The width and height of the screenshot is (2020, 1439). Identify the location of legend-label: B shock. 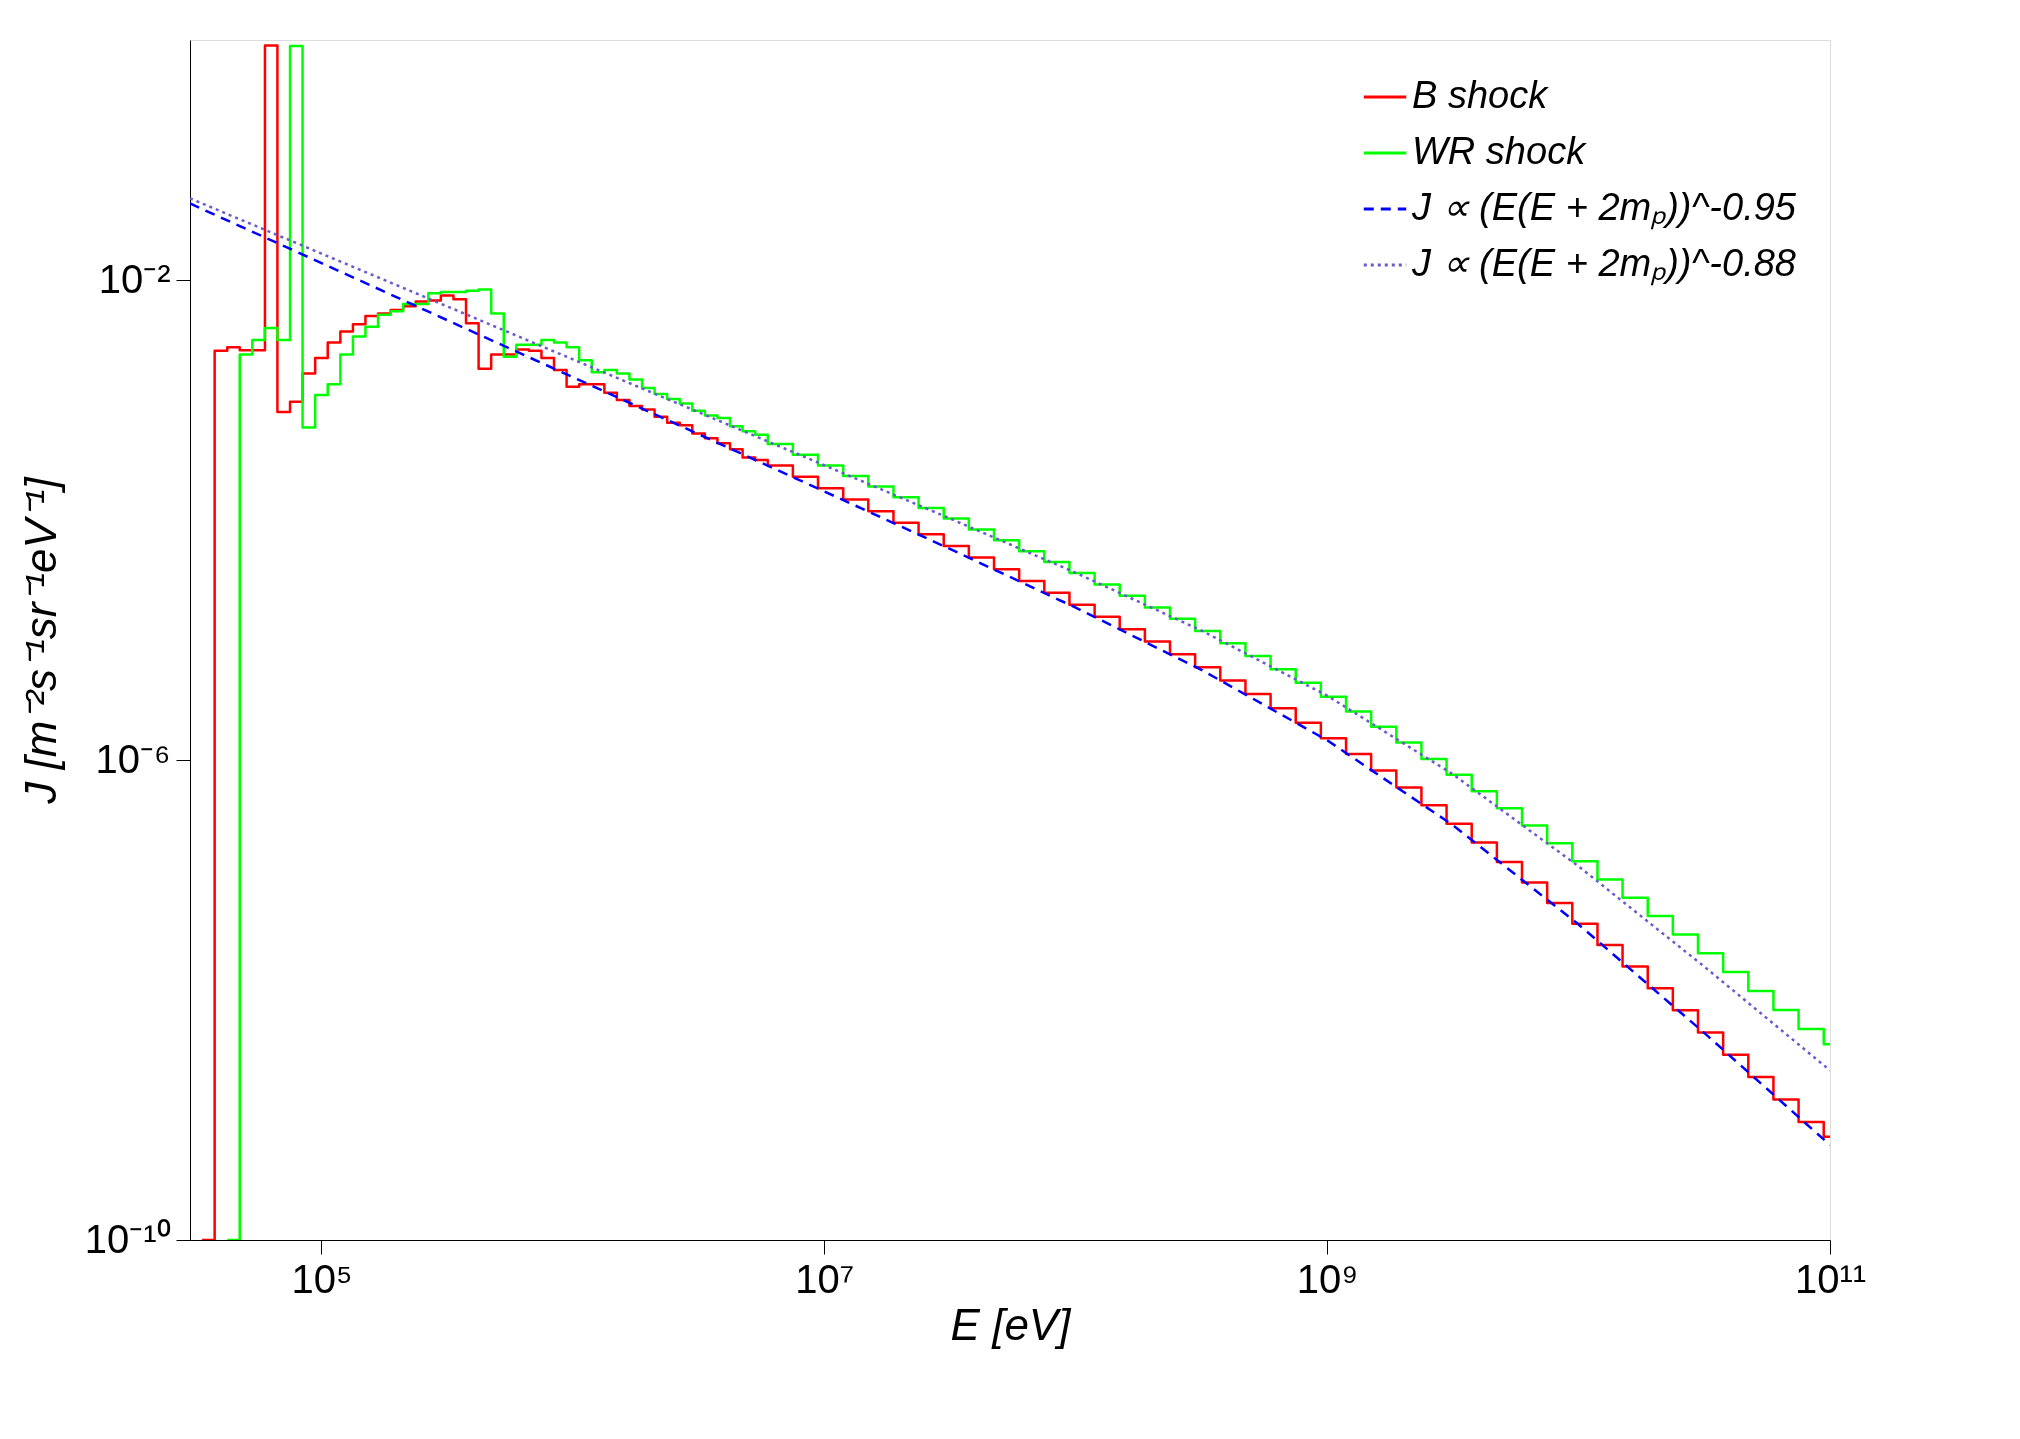
(1481, 95).